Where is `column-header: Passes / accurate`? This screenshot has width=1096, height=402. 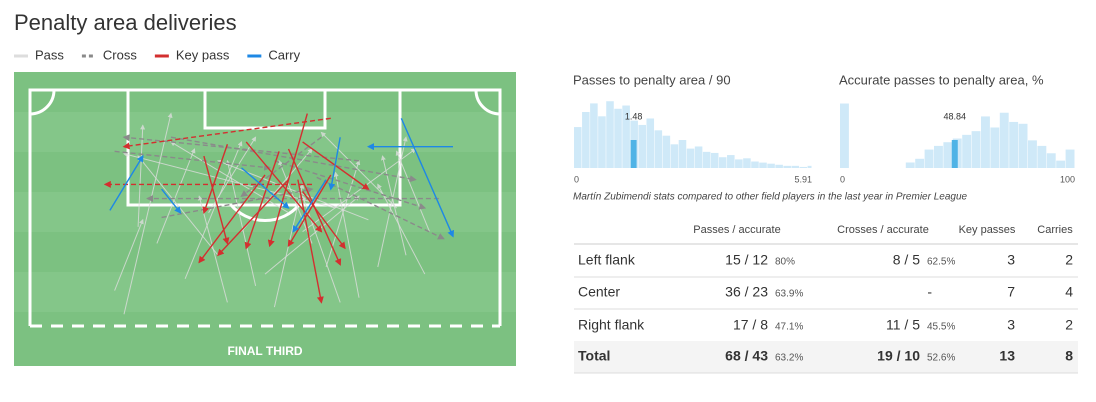 column-header: Passes / accurate is located at coordinates (736, 230).